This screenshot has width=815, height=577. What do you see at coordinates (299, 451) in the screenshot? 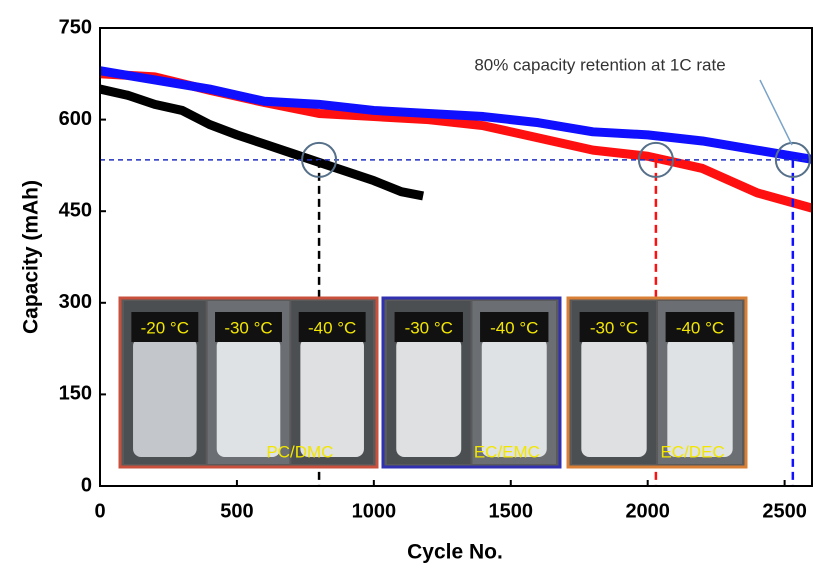
I see `solvent-label: PC/DMC` at bounding box center [299, 451].